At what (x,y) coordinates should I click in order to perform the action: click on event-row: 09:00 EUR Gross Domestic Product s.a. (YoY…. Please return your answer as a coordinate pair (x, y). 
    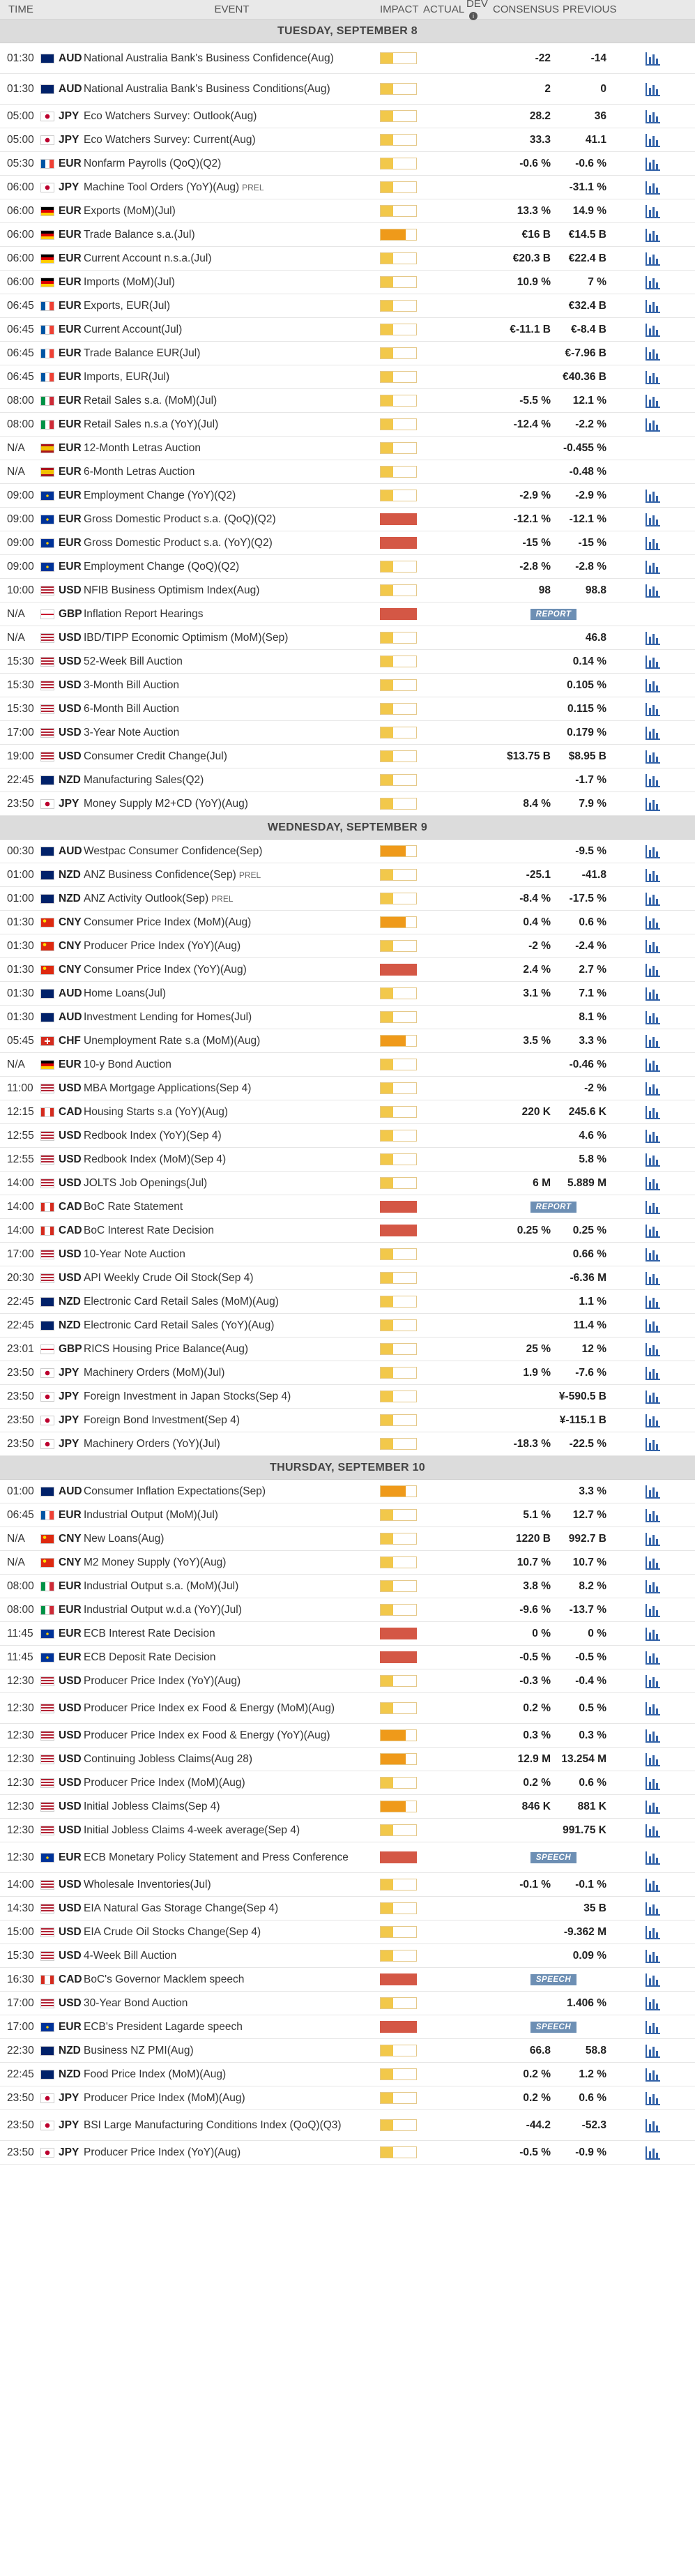
    Looking at the image, I should click on (347, 543).